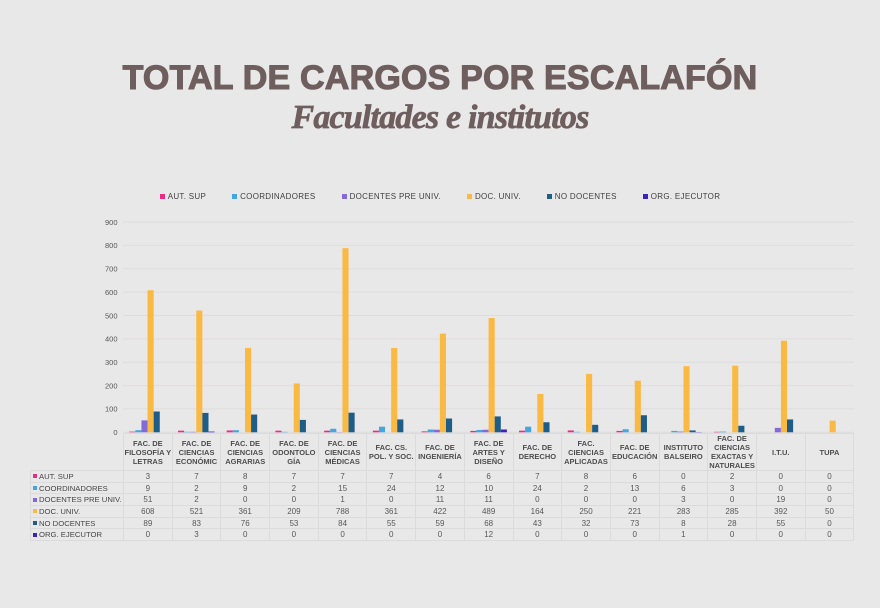 Image resolution: width=880 pixels, height=608 pixels. What do you see at coordinates (111, 409) in the screenshot?
I see `svg-text: 100` at bounding box center [111, 409].